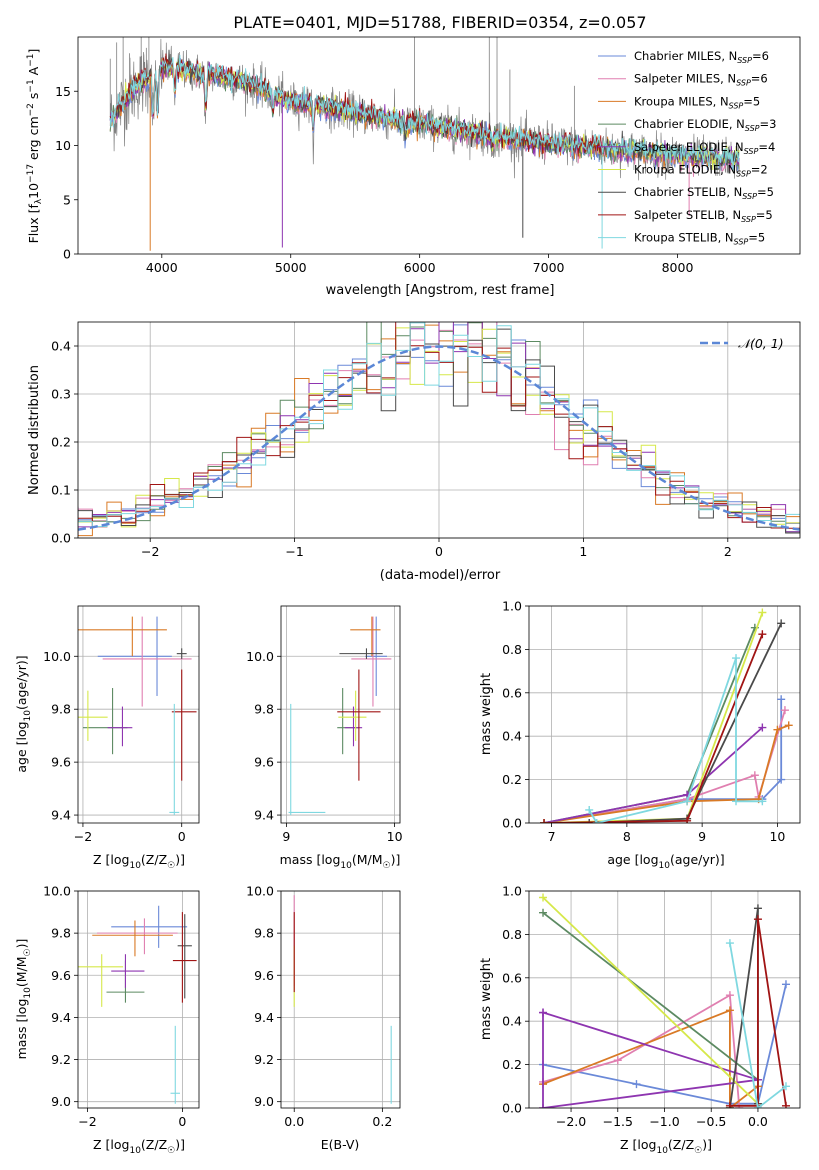  What do you see at coordinates (512, 606) in the screenshot?
I see `y-tick-label: 1.0` at bounding box center [512, 606].